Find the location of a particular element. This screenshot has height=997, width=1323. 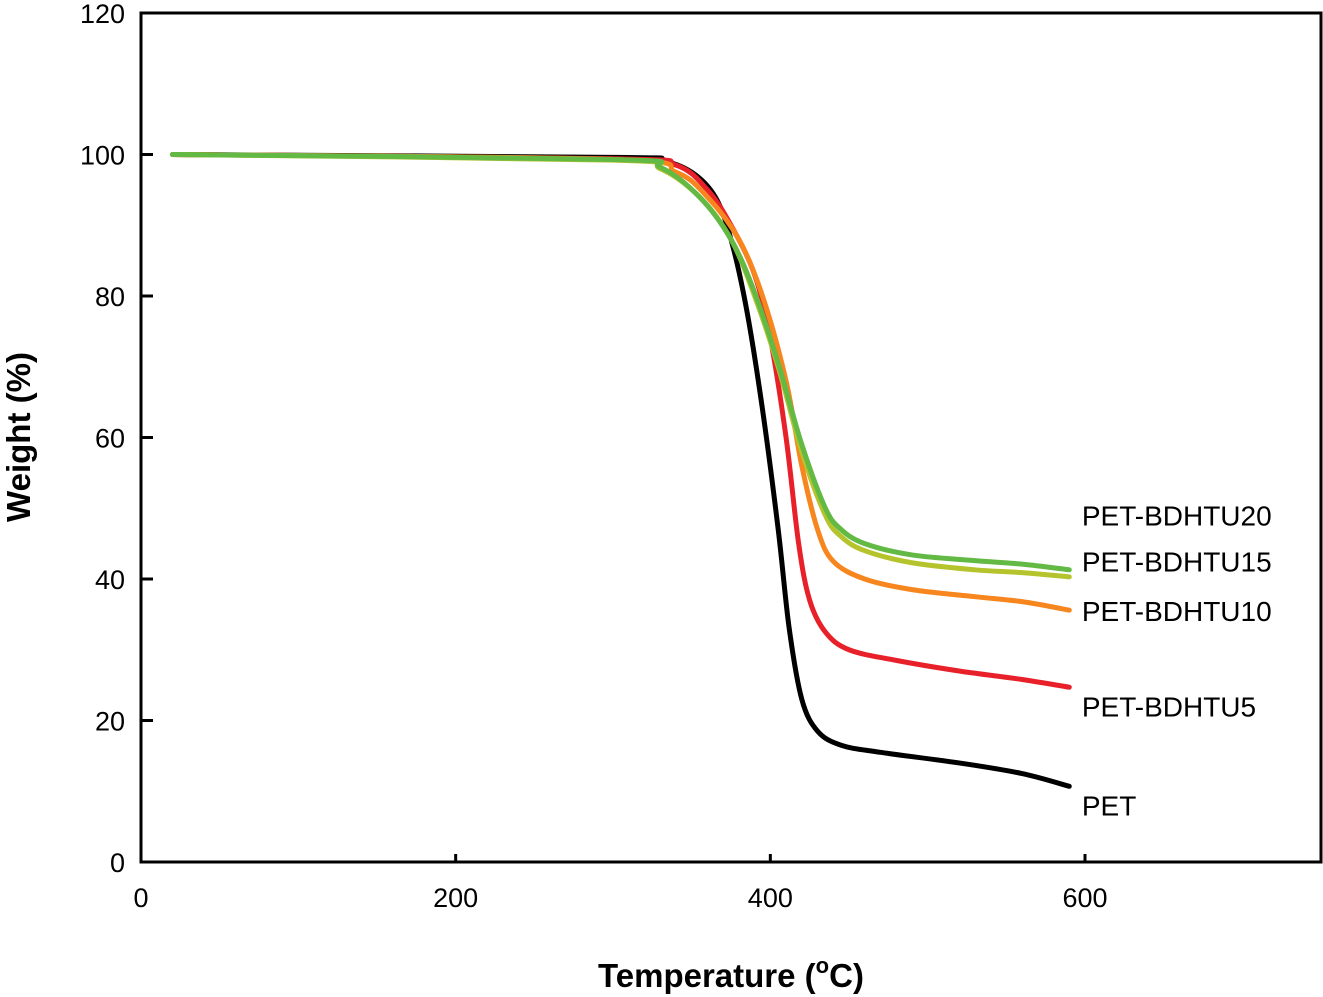

series-label-pet-bdhtu20: PET-BDHTU20 is located at coordinates (1177, 515).